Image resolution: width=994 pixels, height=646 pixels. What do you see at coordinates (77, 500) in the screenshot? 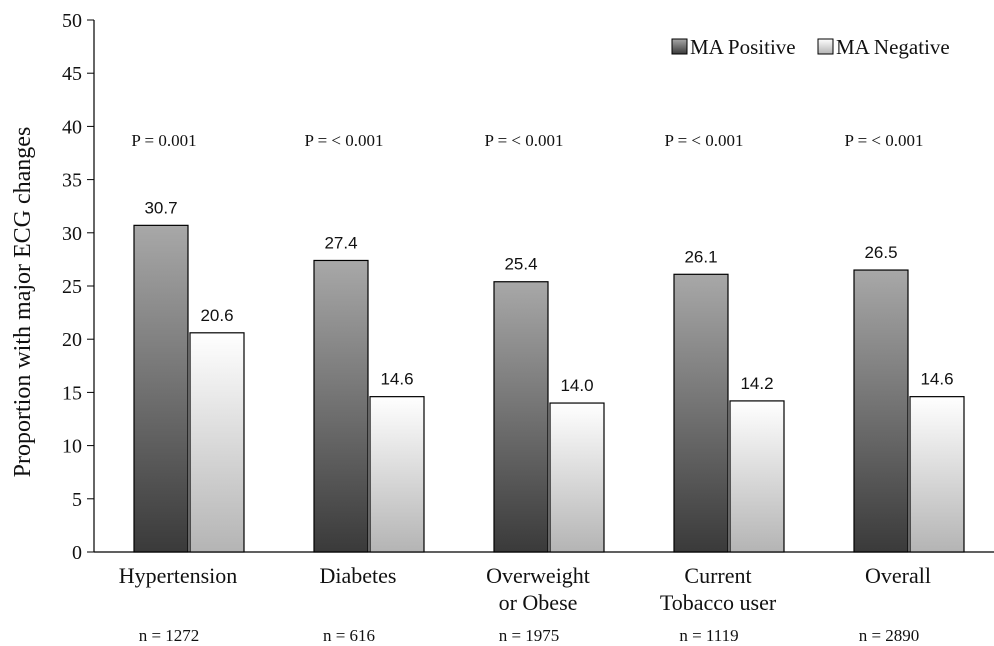
I see `y-tick-label: 5` at bounding box center [77, 500].